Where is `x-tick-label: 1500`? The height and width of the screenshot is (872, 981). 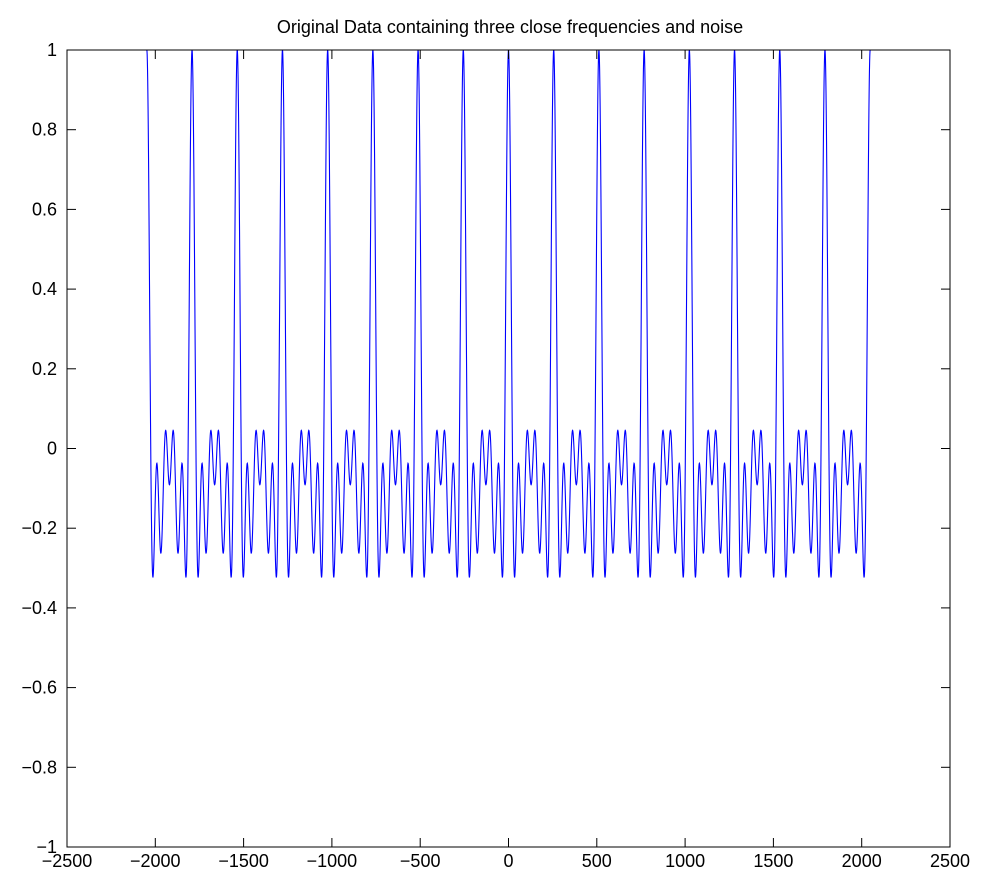 x-tick-label: 1500 is located at coordinates (773, 861).